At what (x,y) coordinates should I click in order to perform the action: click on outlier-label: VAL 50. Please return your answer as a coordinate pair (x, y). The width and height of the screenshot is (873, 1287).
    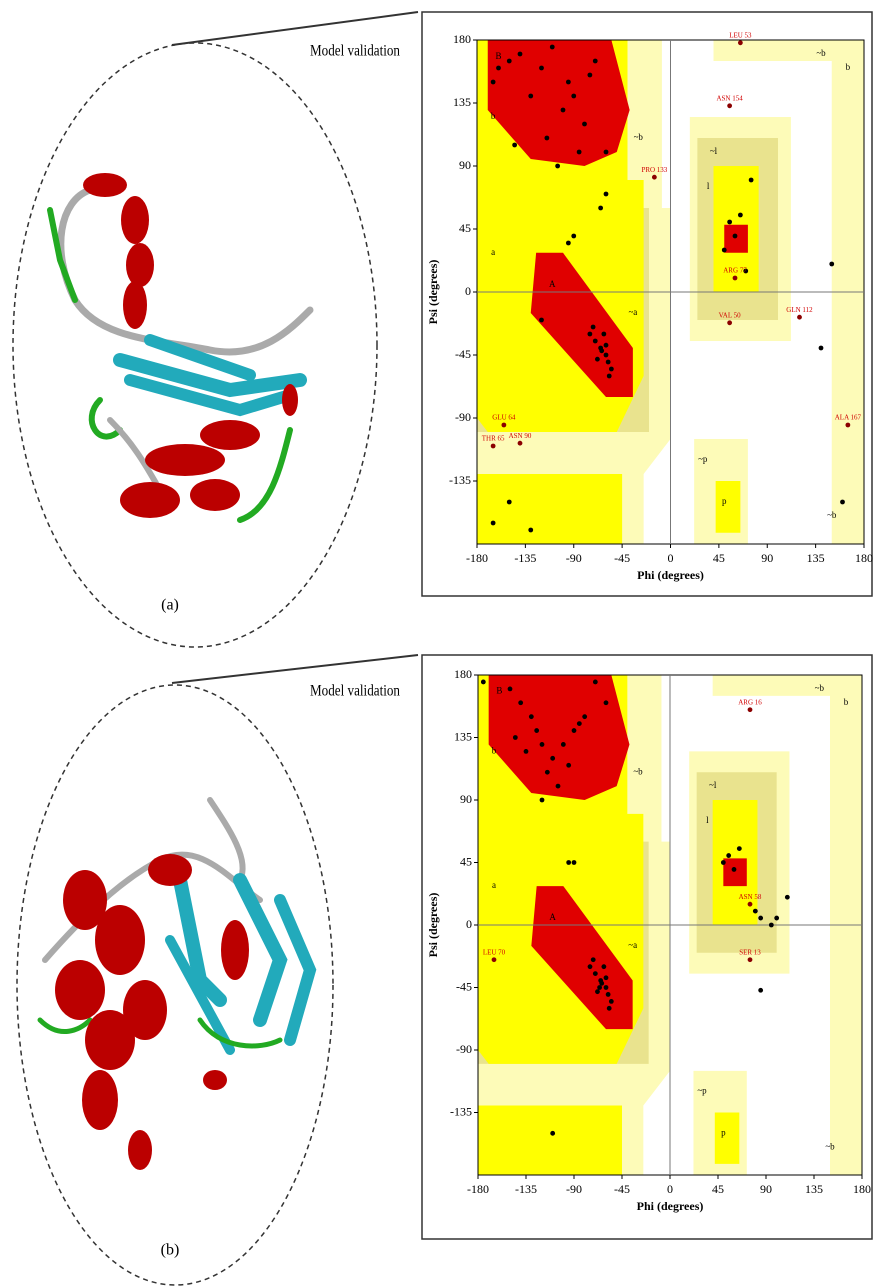
    Looking at the image, I should click on (730, 315).